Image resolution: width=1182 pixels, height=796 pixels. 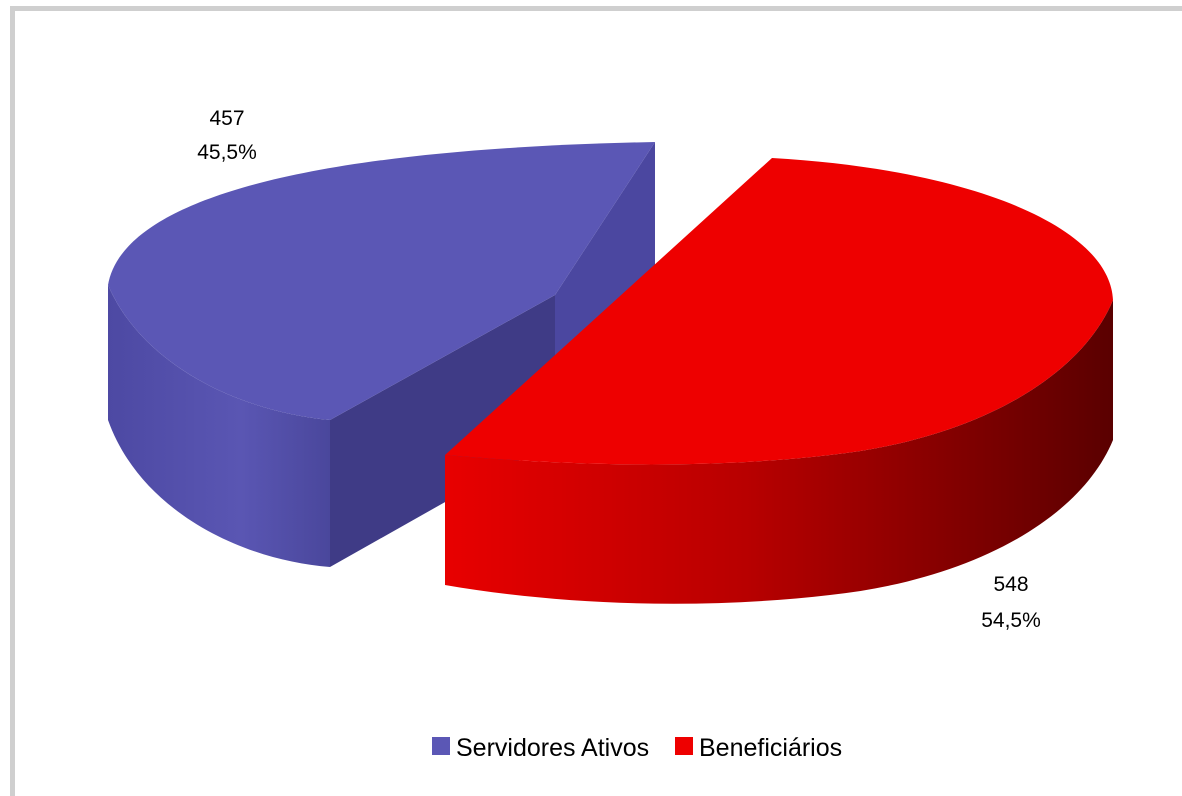 I want to click on legend-swatch-beneficiarios, so click(x=684, y=746).